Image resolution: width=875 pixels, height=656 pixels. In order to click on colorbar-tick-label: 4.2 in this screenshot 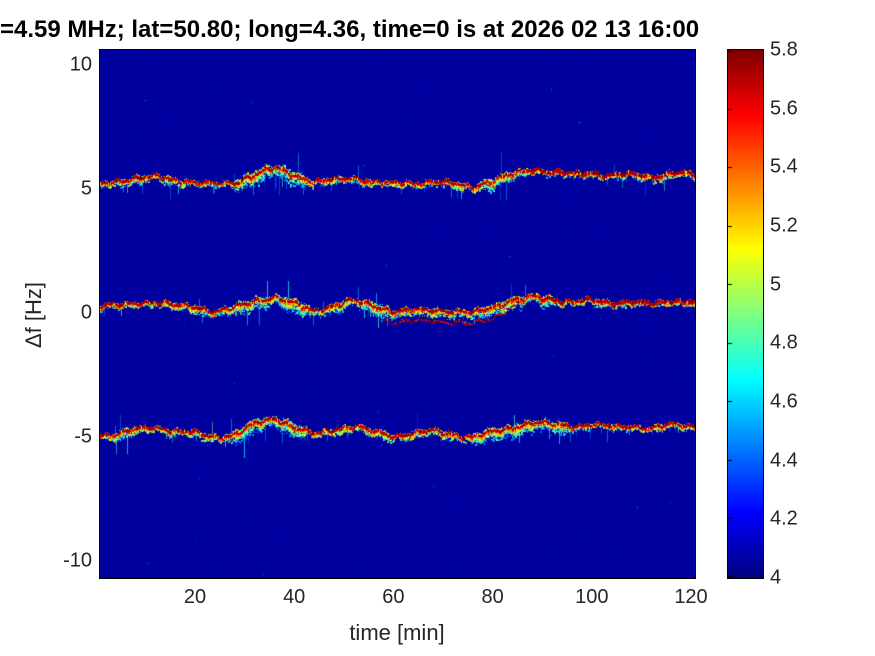, I will do `click(784, 518)`.